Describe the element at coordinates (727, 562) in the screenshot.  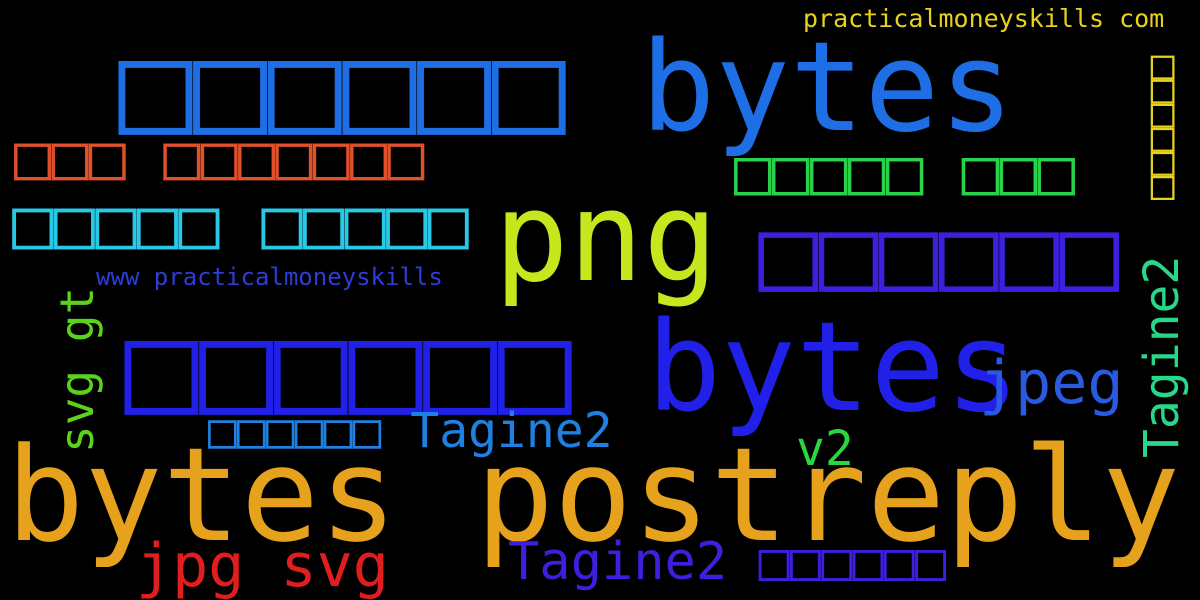
I see `word-tagine2-tofu: Tagine2 □□□□□□` at that location.